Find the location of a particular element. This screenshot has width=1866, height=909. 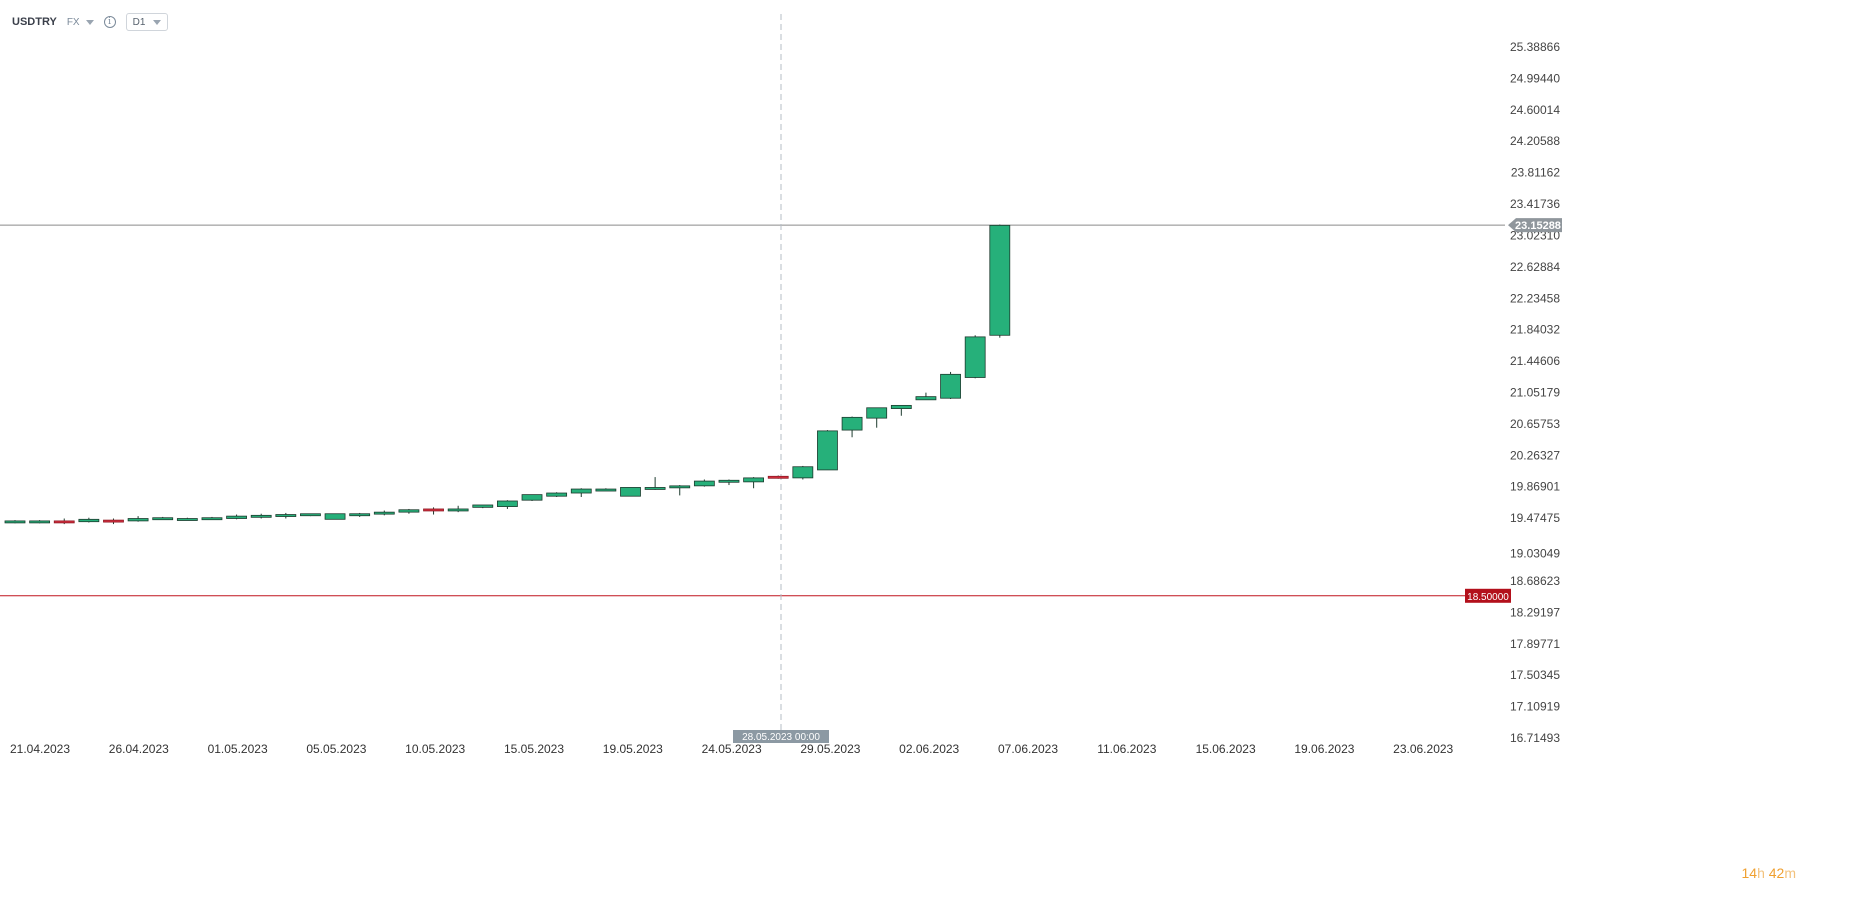

y-tick-label: 19.03049 is located at coordinates (1535, 554).